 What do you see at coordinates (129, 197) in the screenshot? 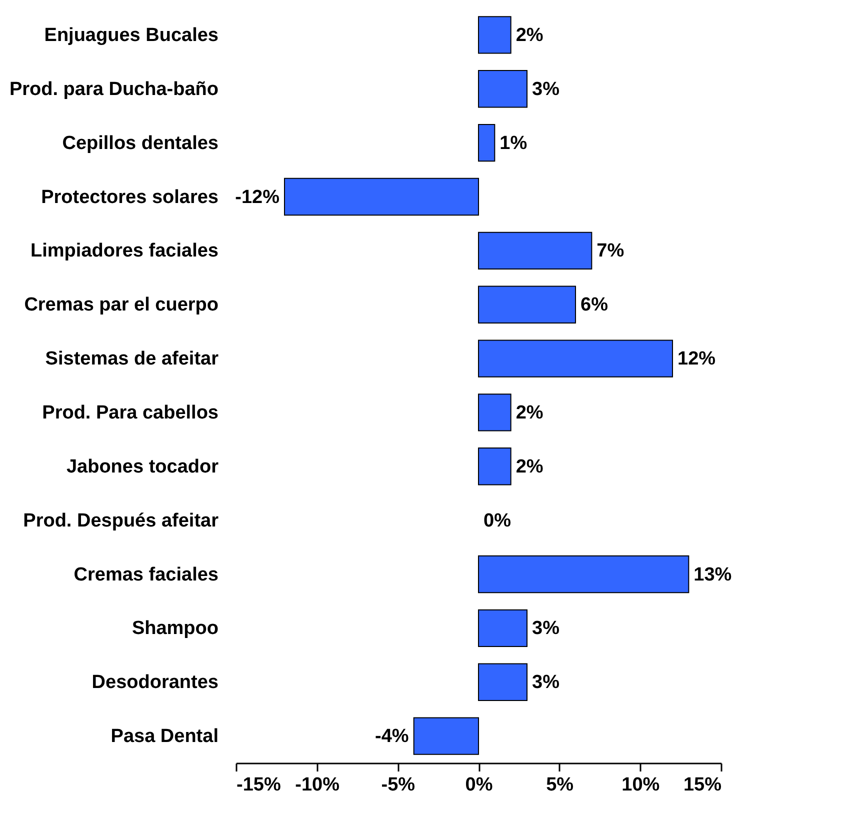
I see `y-tick-label: Protectores solares` at bounding box center [129, 197].